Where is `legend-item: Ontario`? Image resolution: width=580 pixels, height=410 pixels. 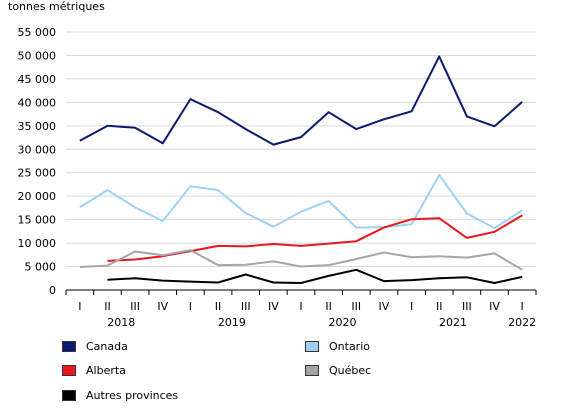
legend-item: Ontario is located at coordinates (337, 346).